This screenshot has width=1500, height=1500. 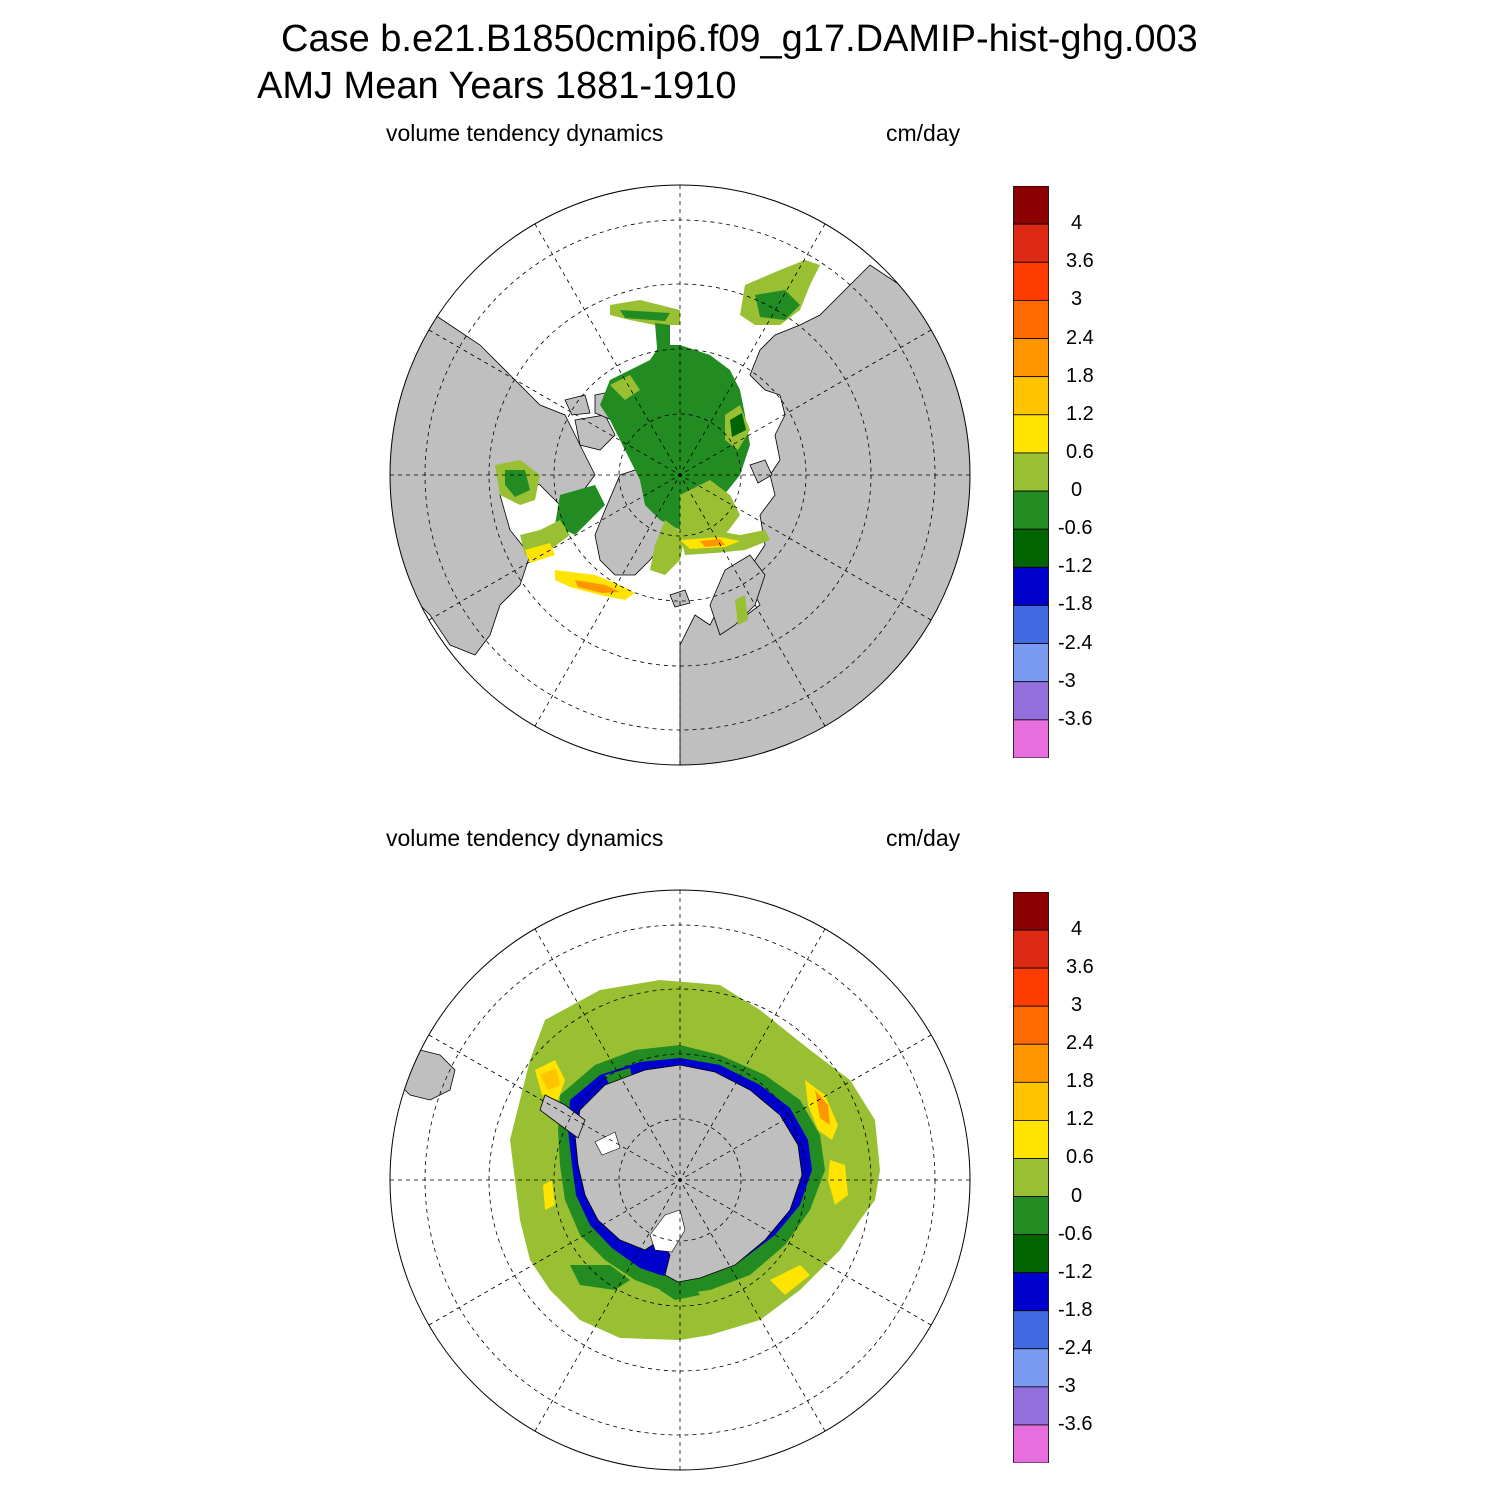 I want to click on south-colorbar-tick-label: 2.4, so click(x=1080, y=1043).